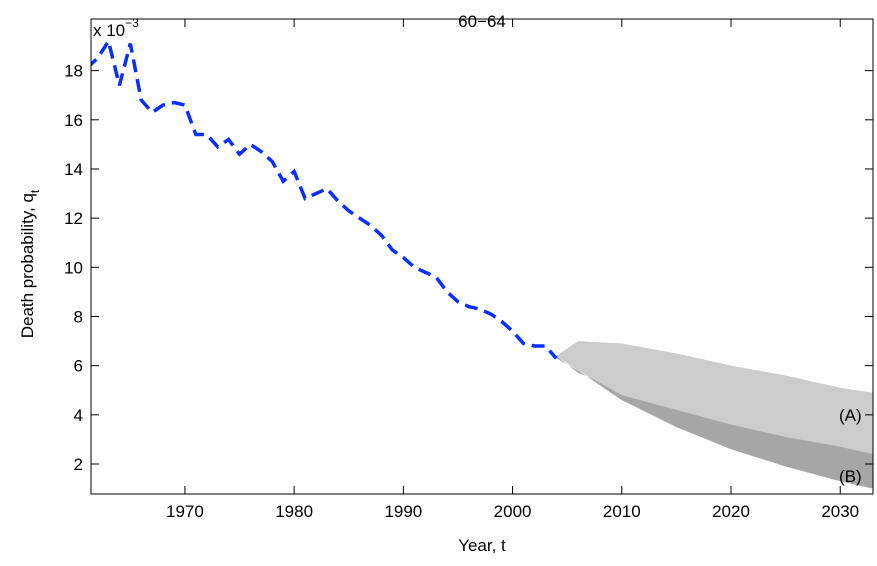 The height and width of the screenshot is (566, 877). Describe the element at coordinates (78, 415) in the screenshot. I see `y-tick-label: 4` at that location.